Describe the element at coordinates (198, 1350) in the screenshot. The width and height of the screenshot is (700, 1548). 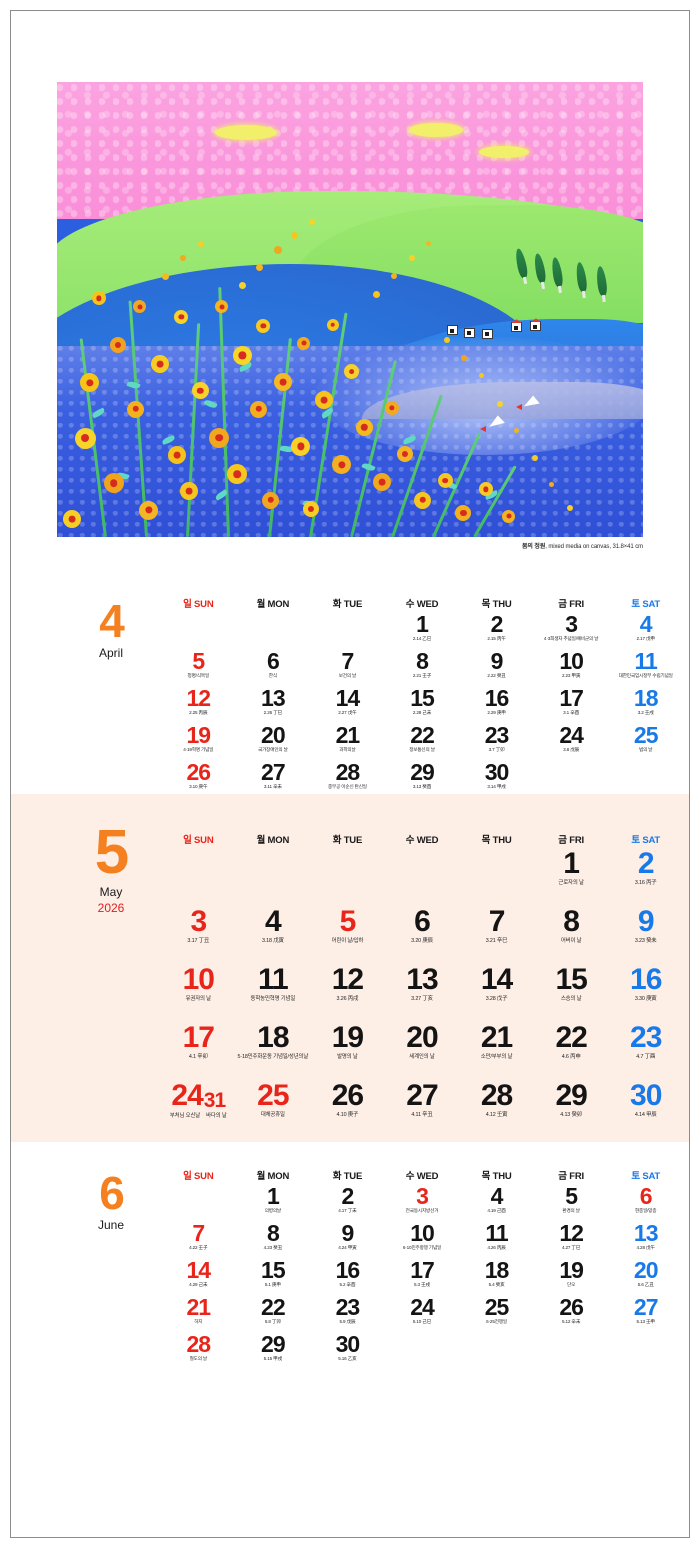
I see `date-cell: 28 철도의 날` at that location.